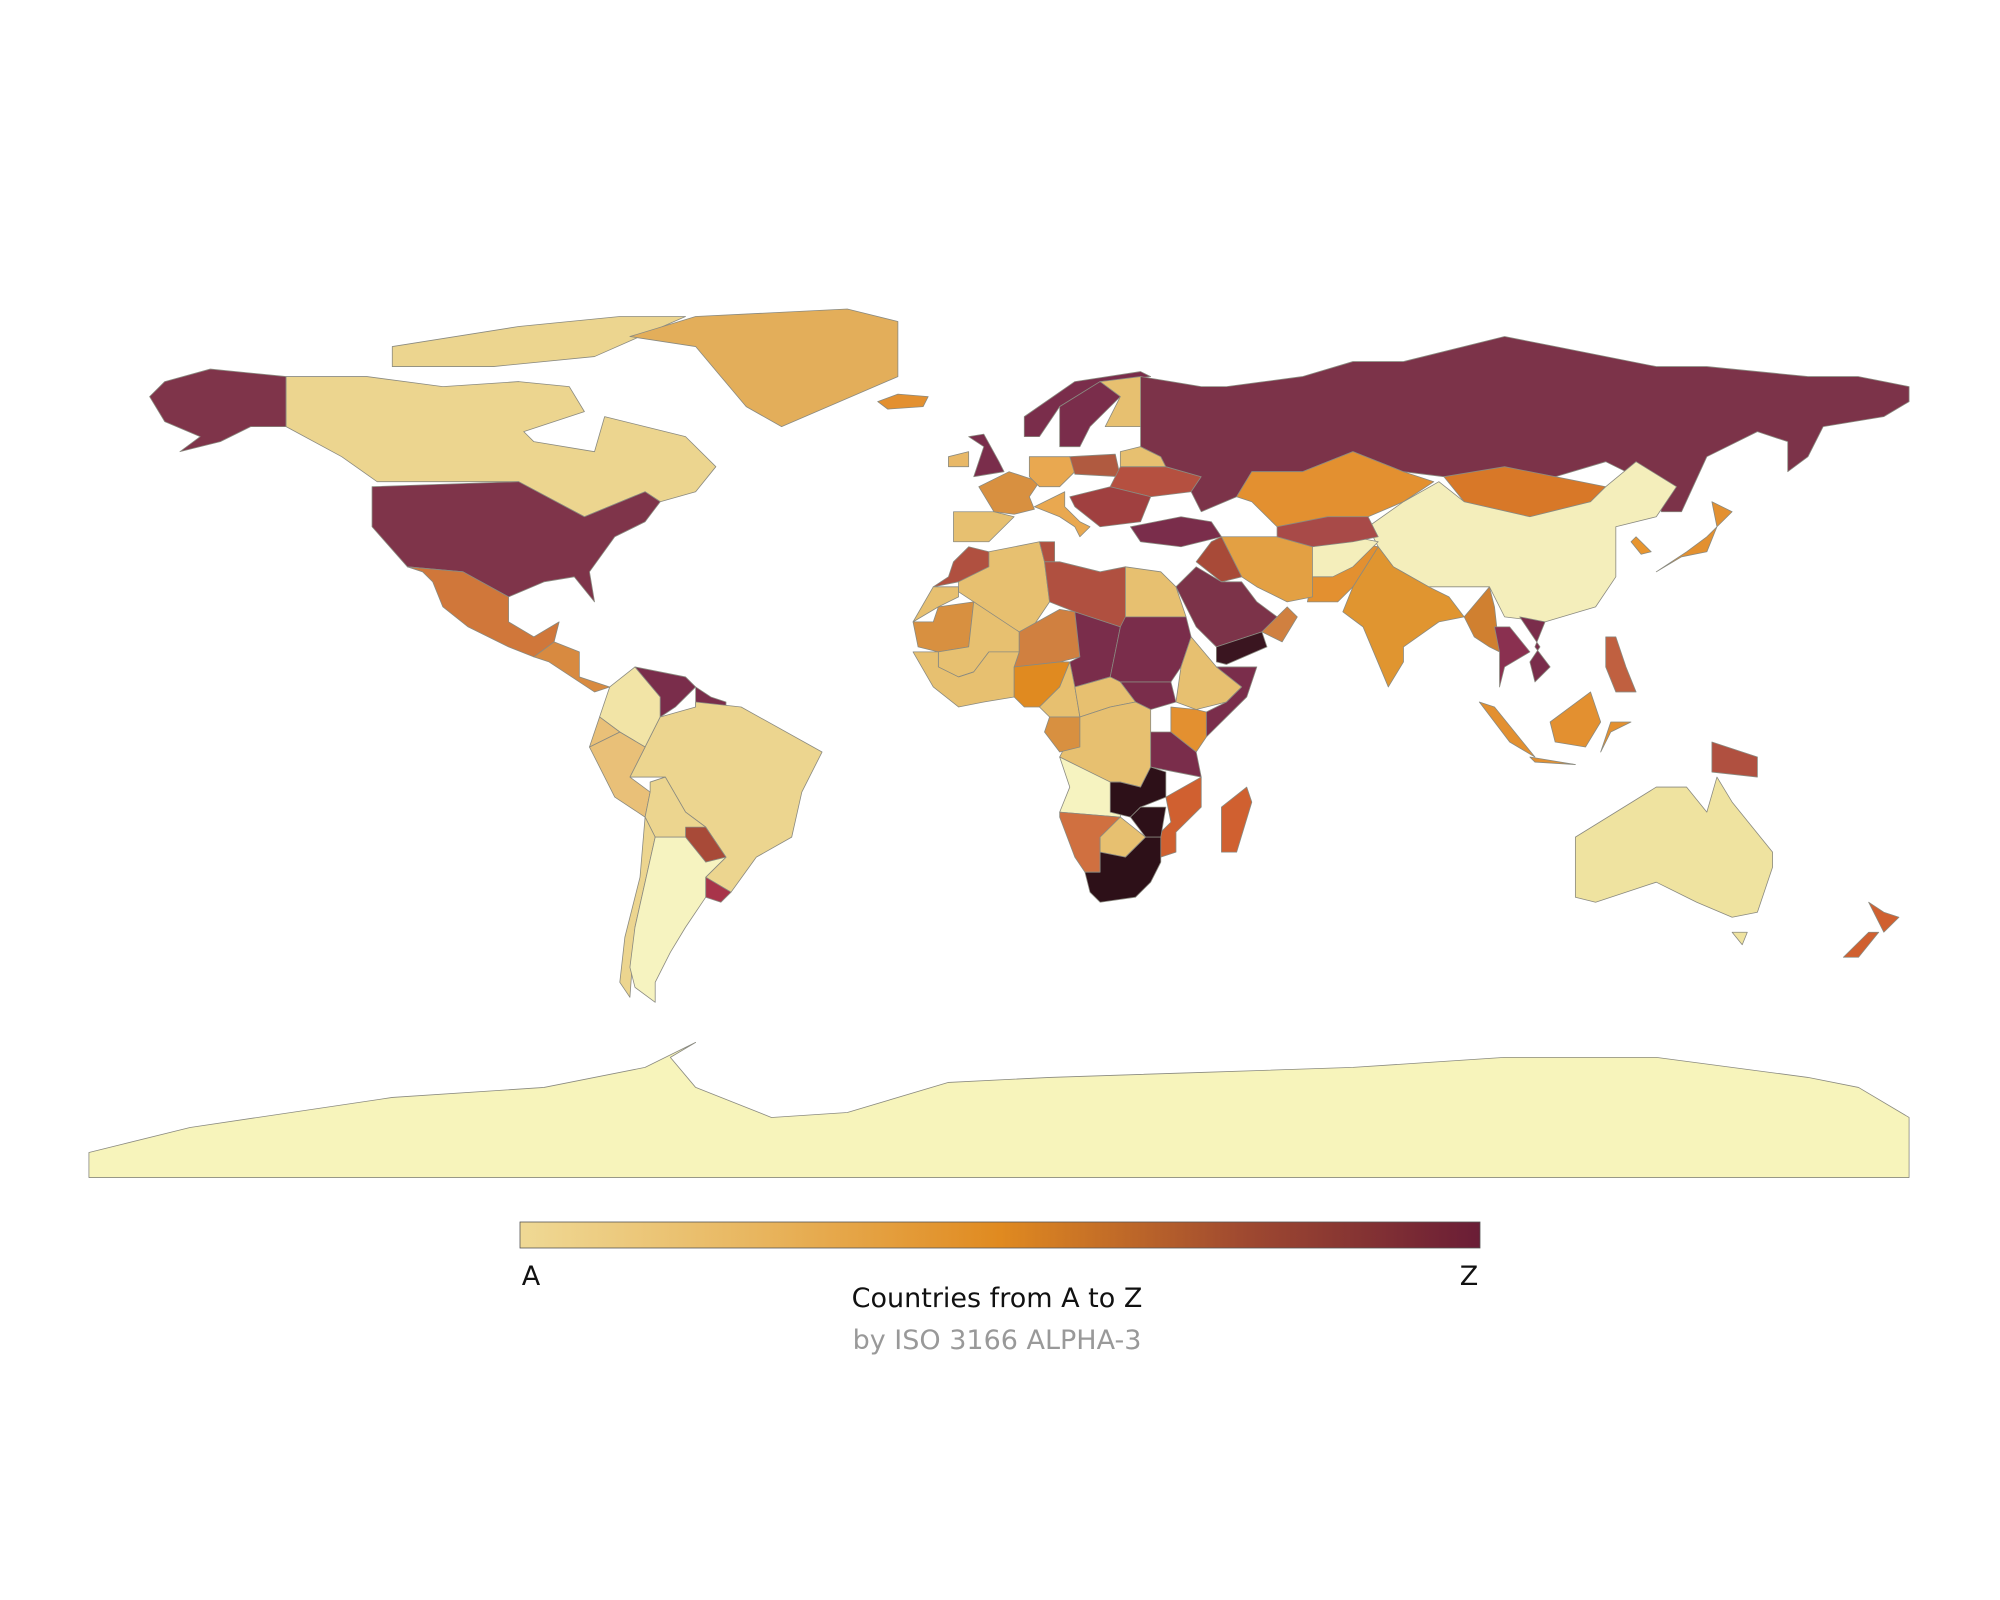 Image resolution: width=2000 pixels, height=1600 pixels. What do you see at coordinates (1000, 1235) in the screenshot?
I see `colorbar` at bounding box center [1000, 1235].